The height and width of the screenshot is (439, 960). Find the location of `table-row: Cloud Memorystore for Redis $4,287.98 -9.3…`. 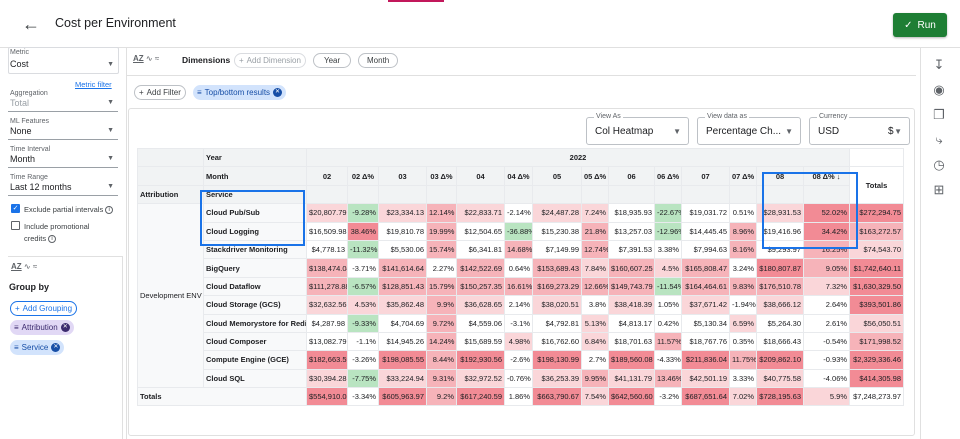

table-row: Cloud Memorystore for Redis $4,287.98 -9.3… is located at coordinates (521, 323).